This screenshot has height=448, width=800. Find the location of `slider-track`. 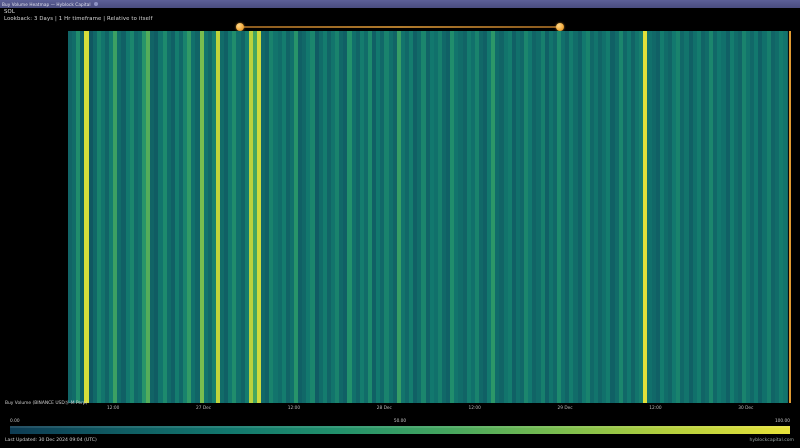

slider-track is located at coordinates (400, 27).